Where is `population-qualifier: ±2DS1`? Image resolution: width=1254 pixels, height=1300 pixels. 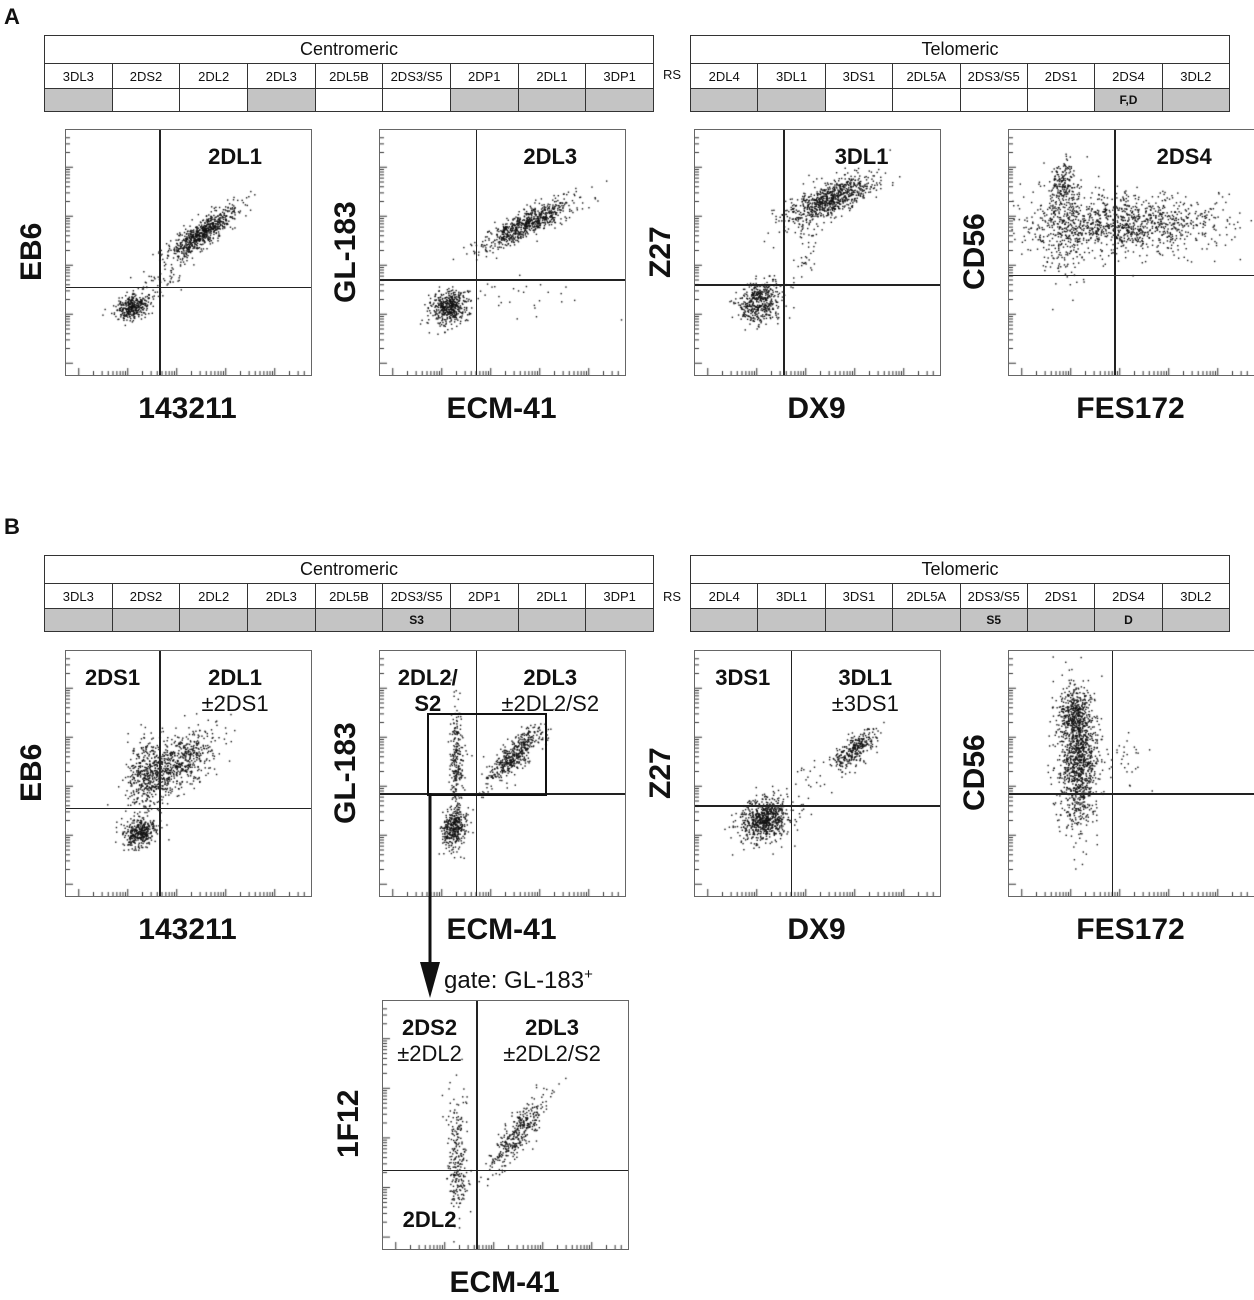 population-qualifier: ±2DS1 is located at coordinates (235, 703).